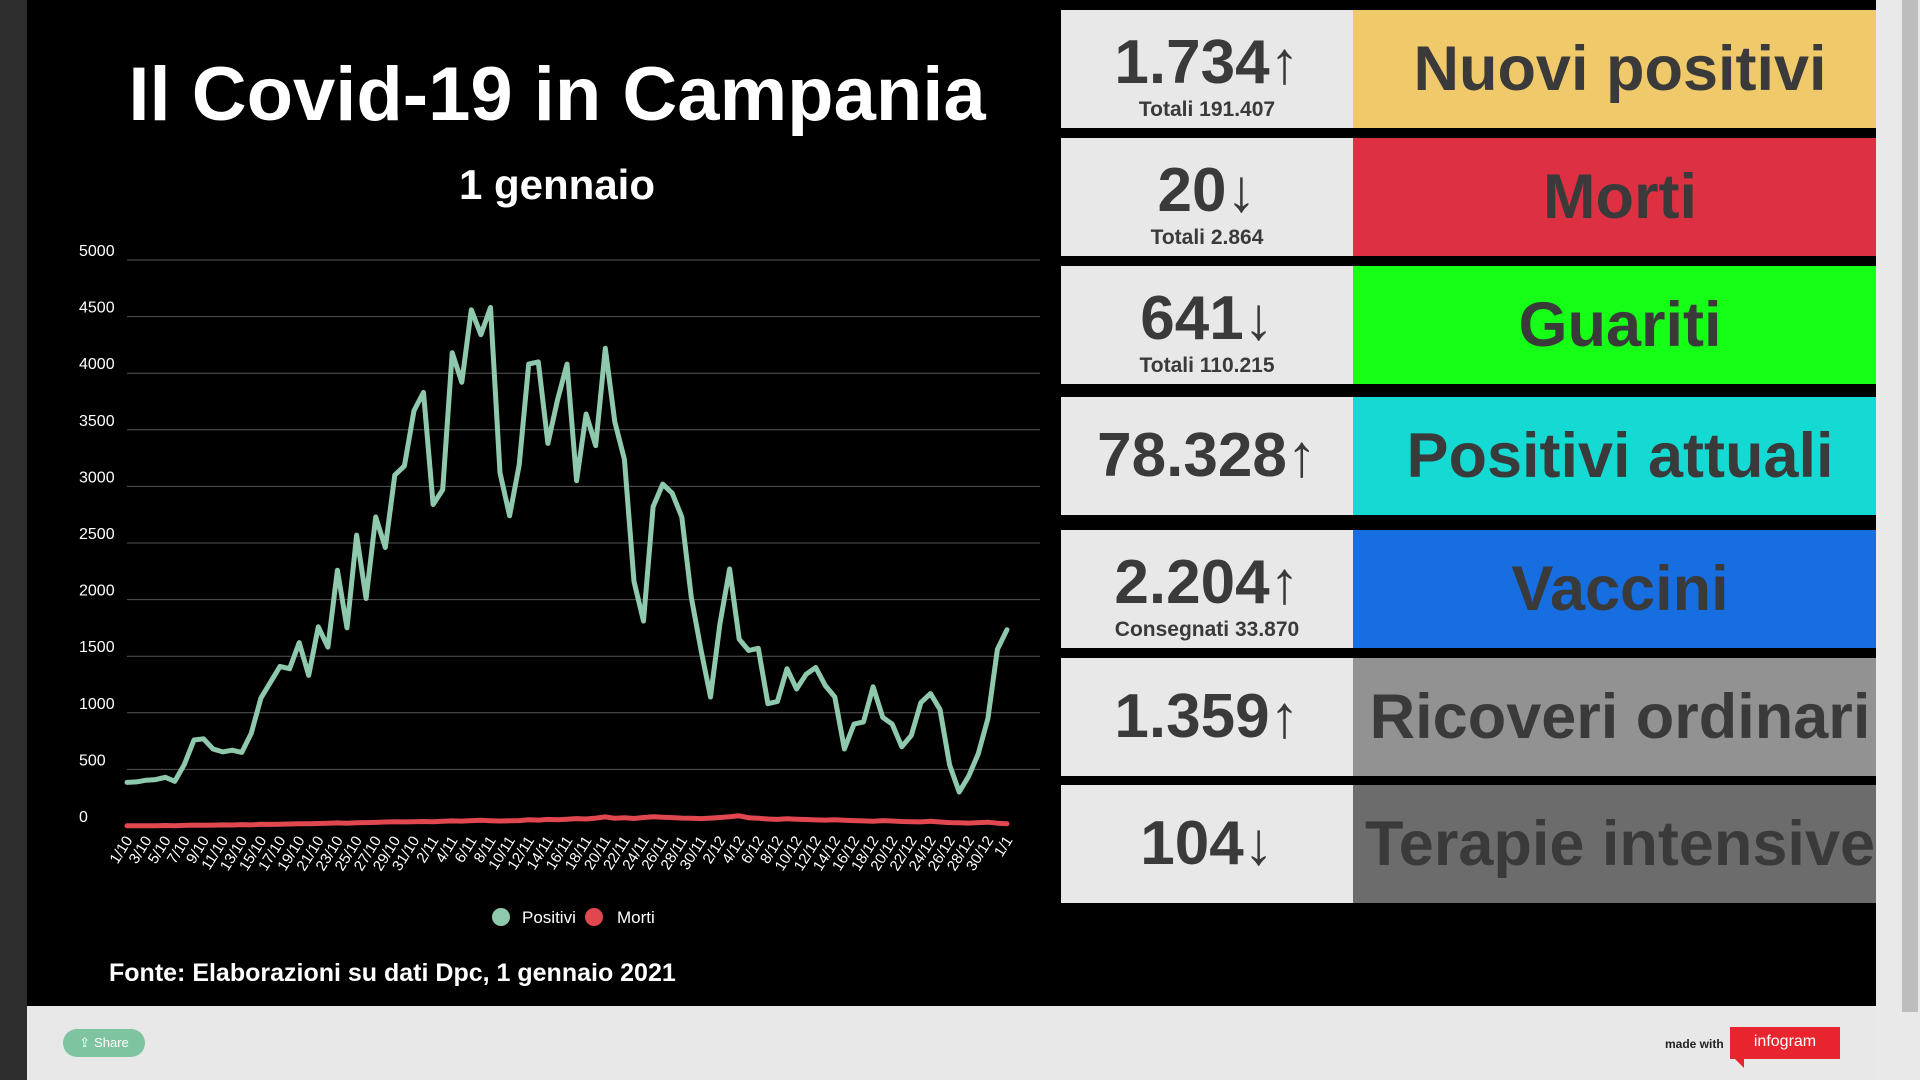  I want to click on stat-number: 641, so click(1192, 318).